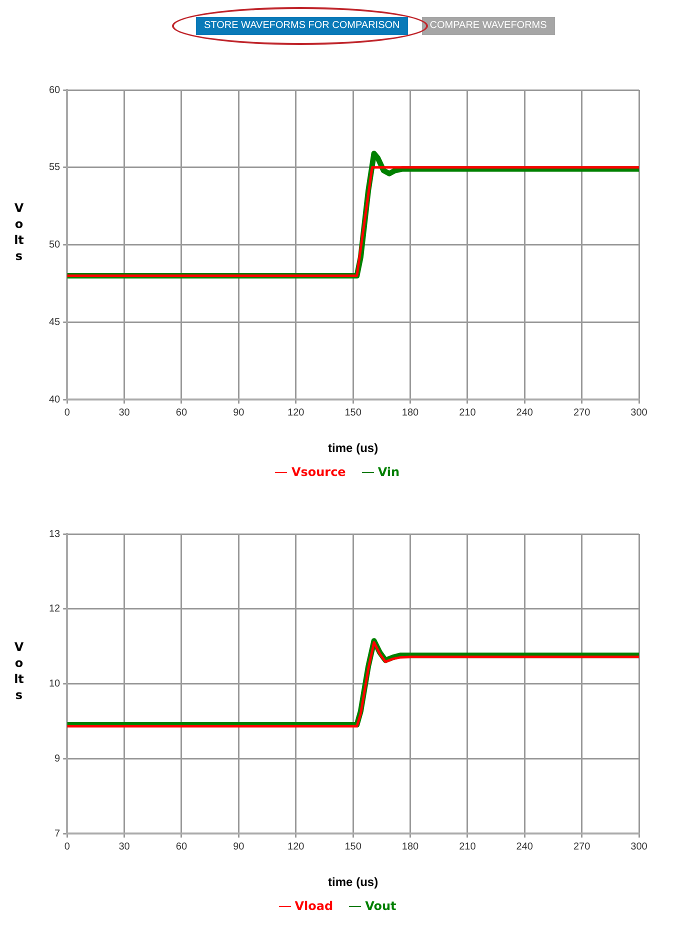  Describe the element at coordinates (314, 906) in the screenshot. I see `legend-label: Vload` at that location.